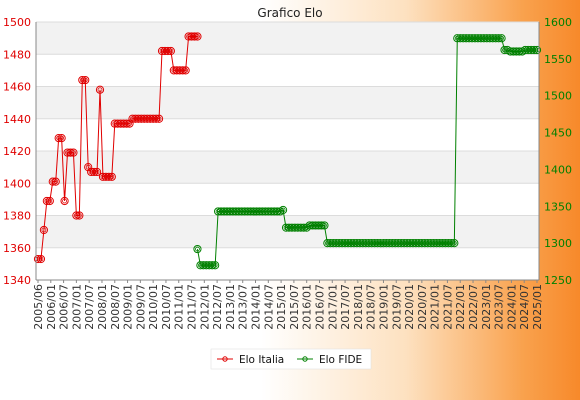 The image size is (580, 400). I want to click on x-tick-label: 2016/07, so click(319, 307).